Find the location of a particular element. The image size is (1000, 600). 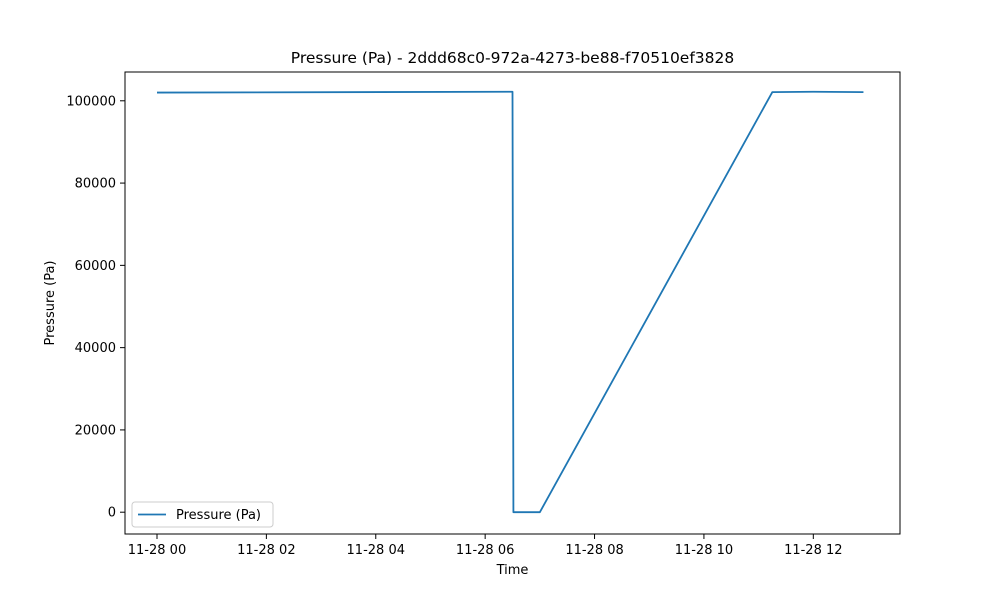

y-axis: 0 20000 40000 60000 80000 100000 is located at coordinates (95, 307).